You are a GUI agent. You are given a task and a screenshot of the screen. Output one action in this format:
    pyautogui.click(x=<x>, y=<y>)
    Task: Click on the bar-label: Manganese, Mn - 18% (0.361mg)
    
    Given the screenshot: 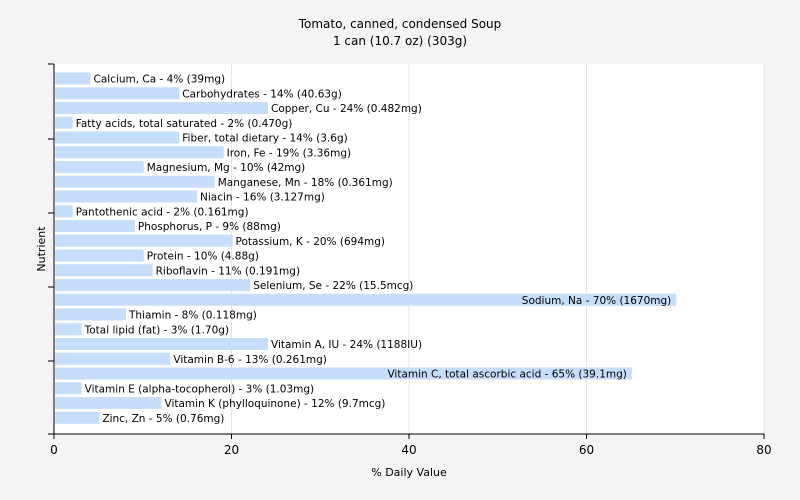 What is the action you would take?
    pyautogui.click(x=305, y=183)
    